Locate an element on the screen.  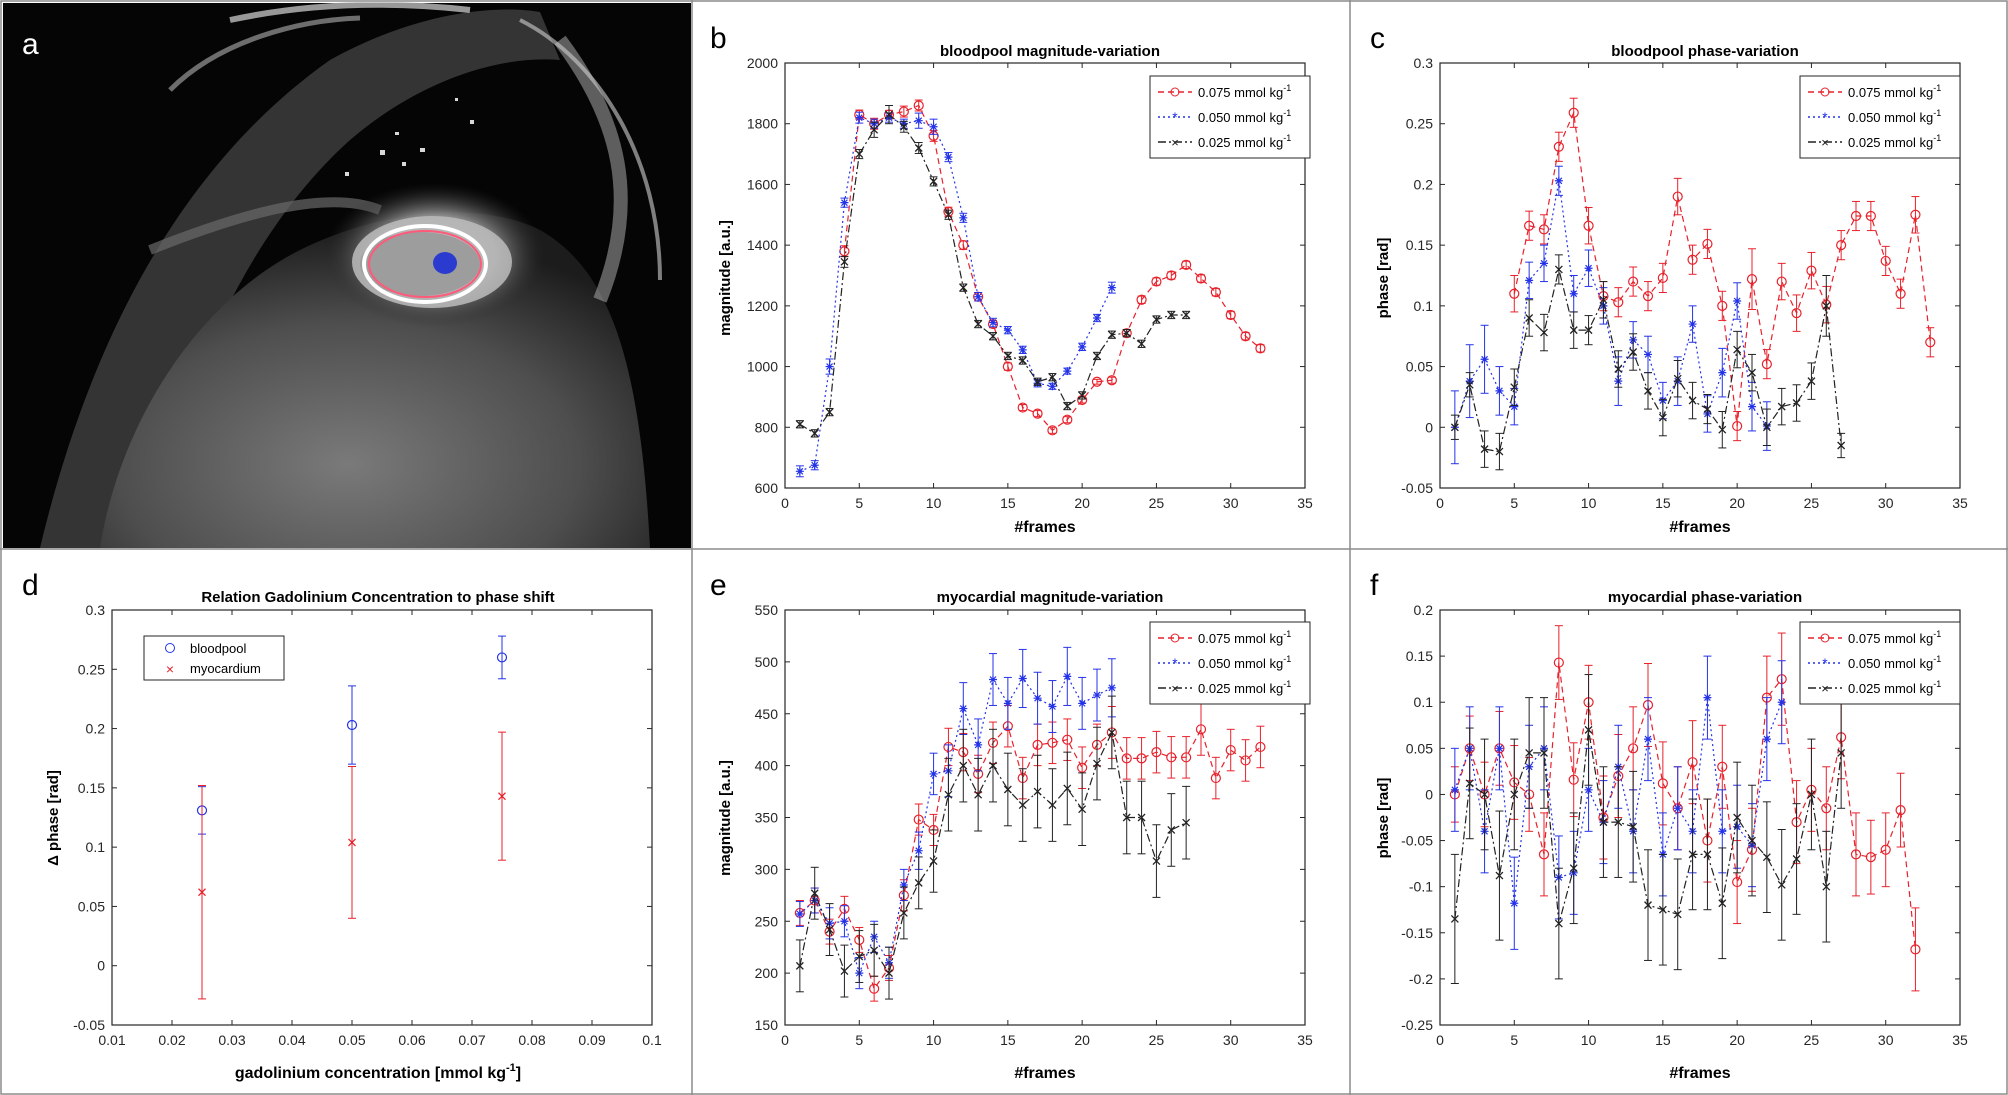
x-tick-label: 0.07 is located at coordinates (471, 1040).